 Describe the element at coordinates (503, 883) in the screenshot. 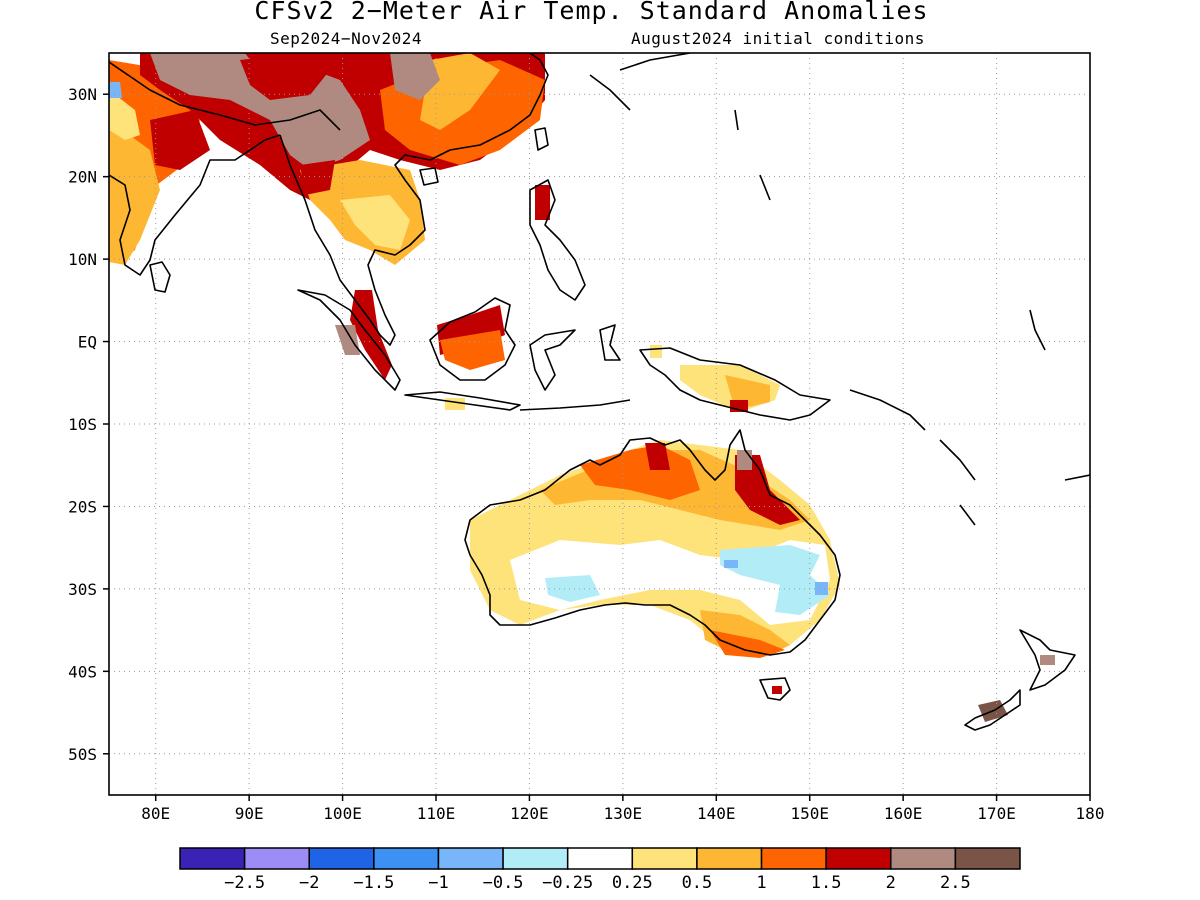

I see `color-legend-label: −0.5` at that location.